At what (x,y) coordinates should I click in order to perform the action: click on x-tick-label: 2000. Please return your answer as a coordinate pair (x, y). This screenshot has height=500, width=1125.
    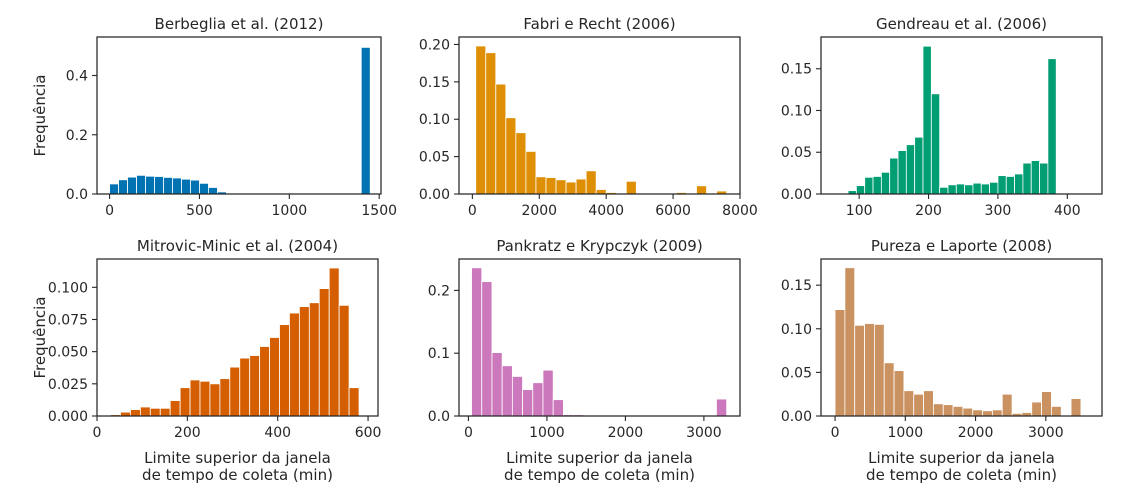
    Looking at the image, I should click on (626, 433).